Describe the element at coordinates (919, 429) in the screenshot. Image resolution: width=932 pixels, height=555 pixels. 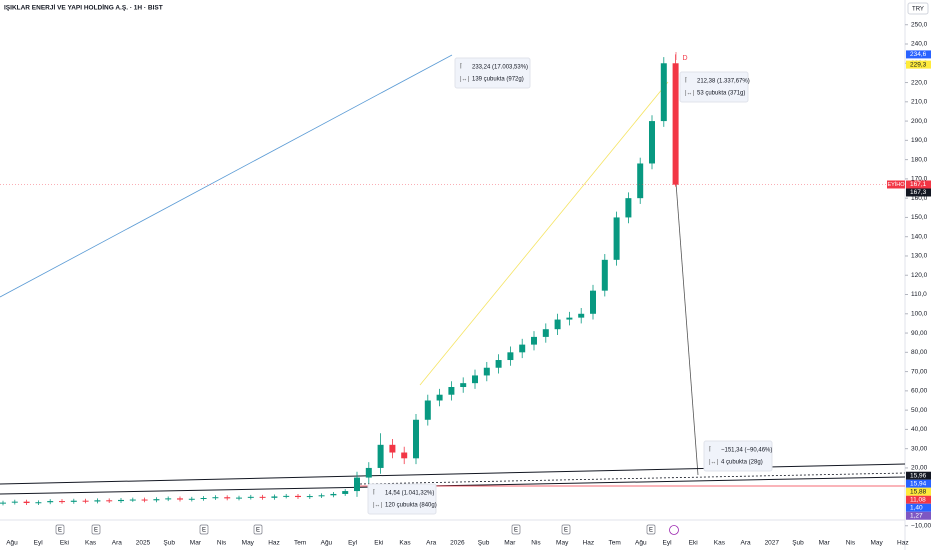
I see `y-tick-label: 40,00` at that location.